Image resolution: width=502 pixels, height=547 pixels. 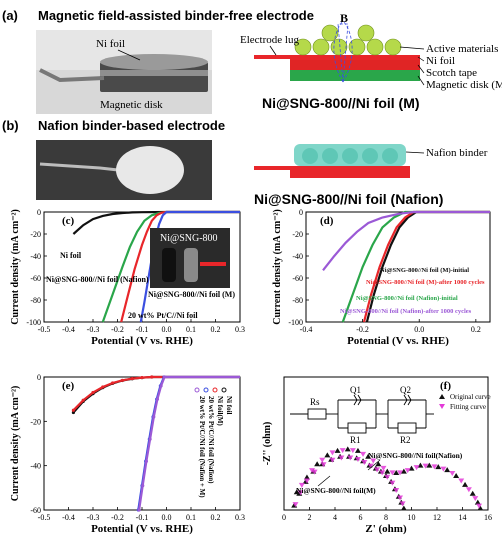 I want to click on tweezers, so click(x=72, y=75).